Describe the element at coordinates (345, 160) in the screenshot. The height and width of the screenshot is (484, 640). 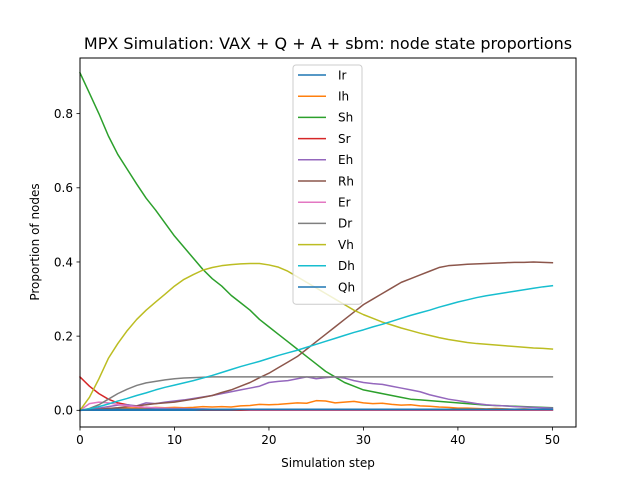
I see `legend-label-eh: Eh` at that location.